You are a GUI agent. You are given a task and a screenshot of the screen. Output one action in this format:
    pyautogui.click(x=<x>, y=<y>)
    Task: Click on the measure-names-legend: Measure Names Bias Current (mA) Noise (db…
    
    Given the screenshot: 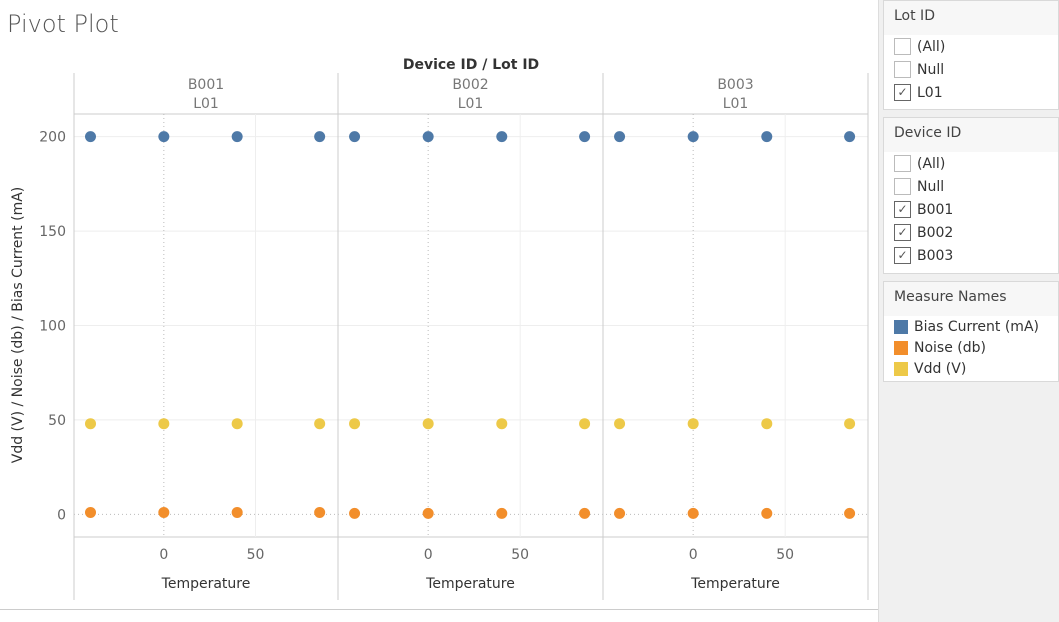 What is the action you would take?
    pyautogui.click(x=971, y=331)
    